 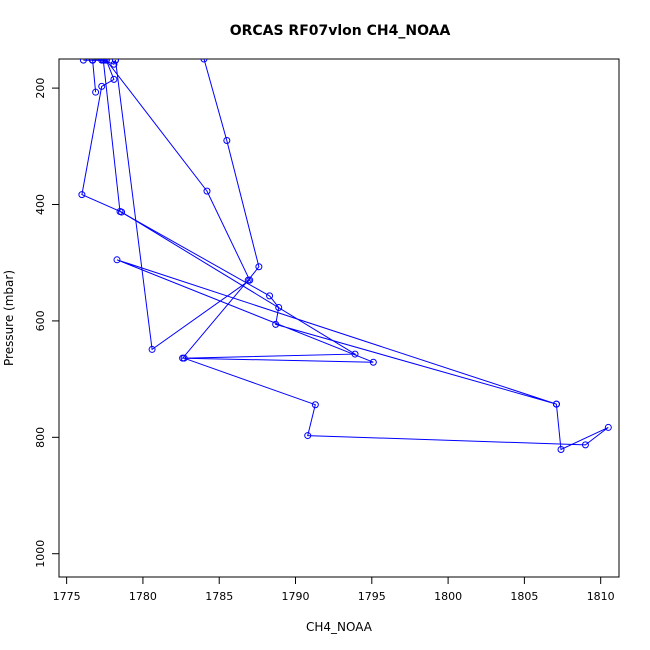 I want to click on y-axis: 200 400 600 800 1000, so click(x=46, y=323).